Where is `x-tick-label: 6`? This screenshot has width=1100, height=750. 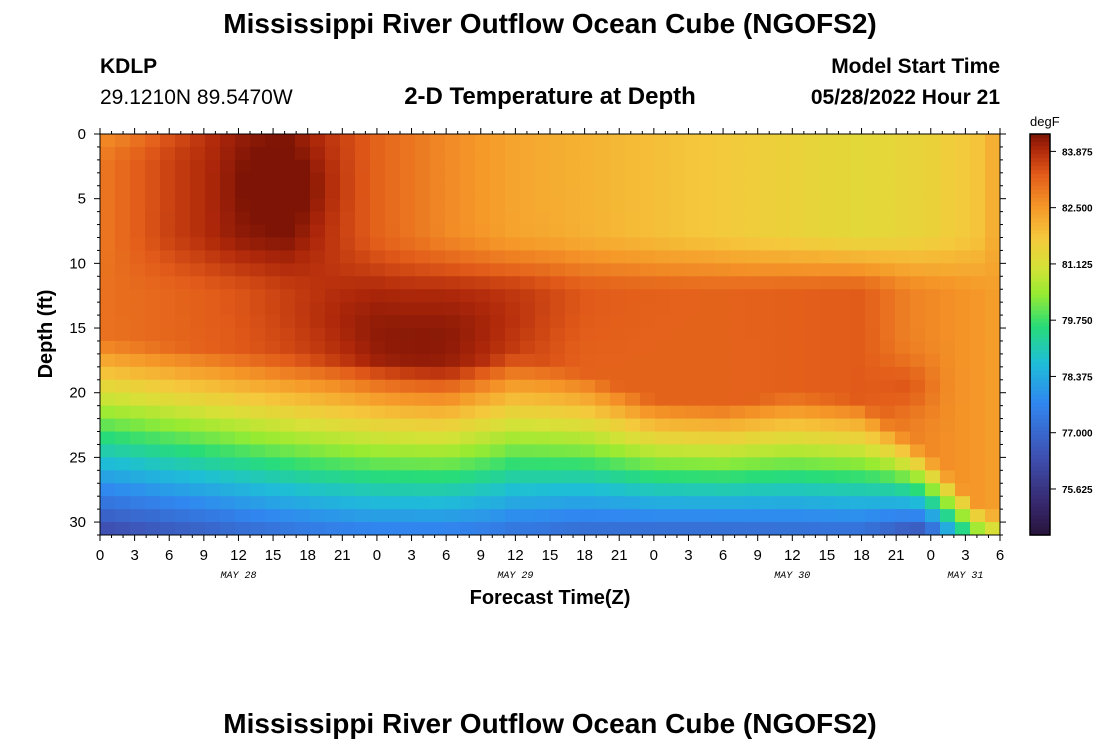 x-tick-label: 6 is located at coordinates (1000, 555).